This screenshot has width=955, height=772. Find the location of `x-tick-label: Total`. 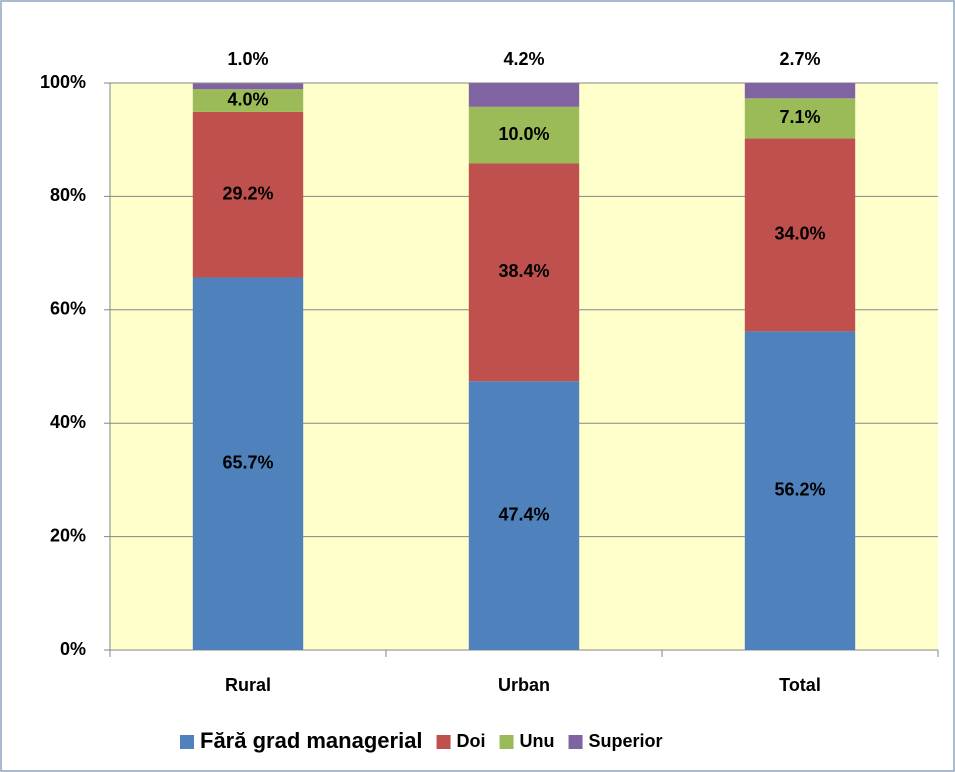

x-tick-label: Total is located at coordinates (800, 685).